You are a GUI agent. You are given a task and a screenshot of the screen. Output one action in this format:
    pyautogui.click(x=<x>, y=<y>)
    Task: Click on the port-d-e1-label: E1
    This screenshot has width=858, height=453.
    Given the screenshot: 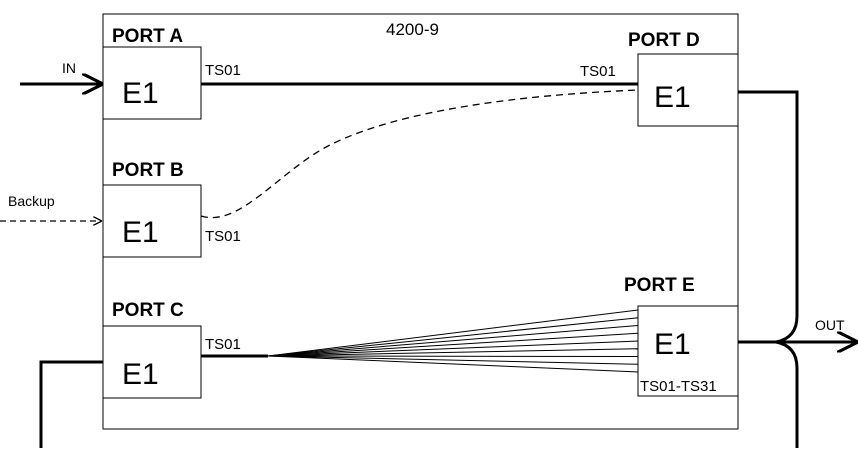 What is the action you would take?
    pyautogui.click(x=672, y=97)
    